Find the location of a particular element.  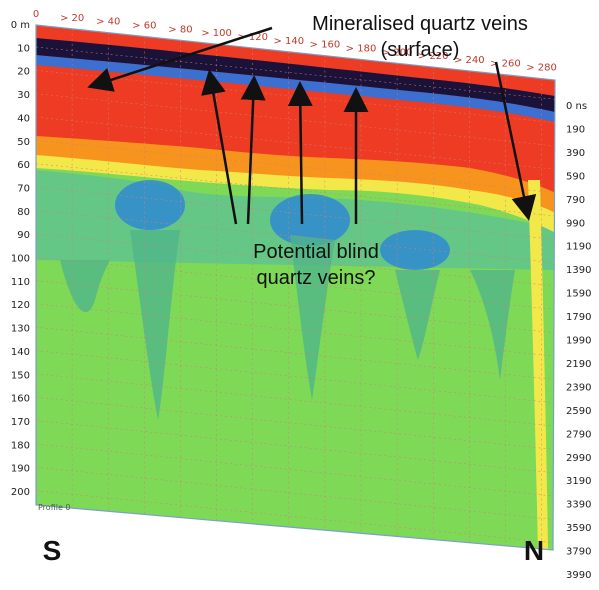

time-axis-tick-label: 1390 is located at coordinates (578, 270).